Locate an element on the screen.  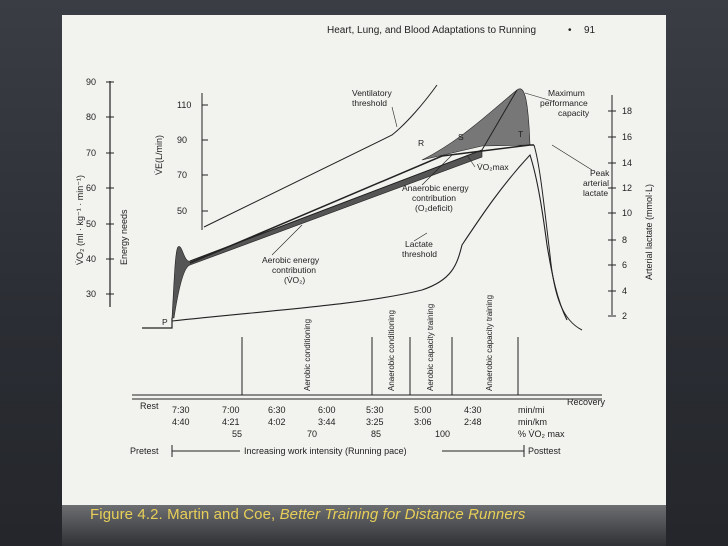
anaerobic-label: (O₂deficit) is located at coordinates (434, 208).